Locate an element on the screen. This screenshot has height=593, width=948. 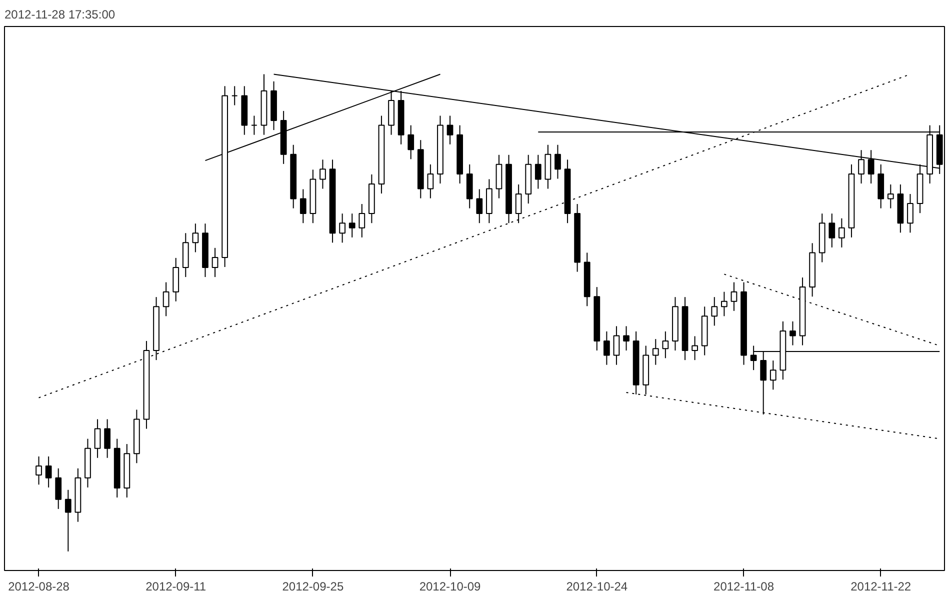
x-tick-label: 2012-09-25 is located at coordinates (313, 586).